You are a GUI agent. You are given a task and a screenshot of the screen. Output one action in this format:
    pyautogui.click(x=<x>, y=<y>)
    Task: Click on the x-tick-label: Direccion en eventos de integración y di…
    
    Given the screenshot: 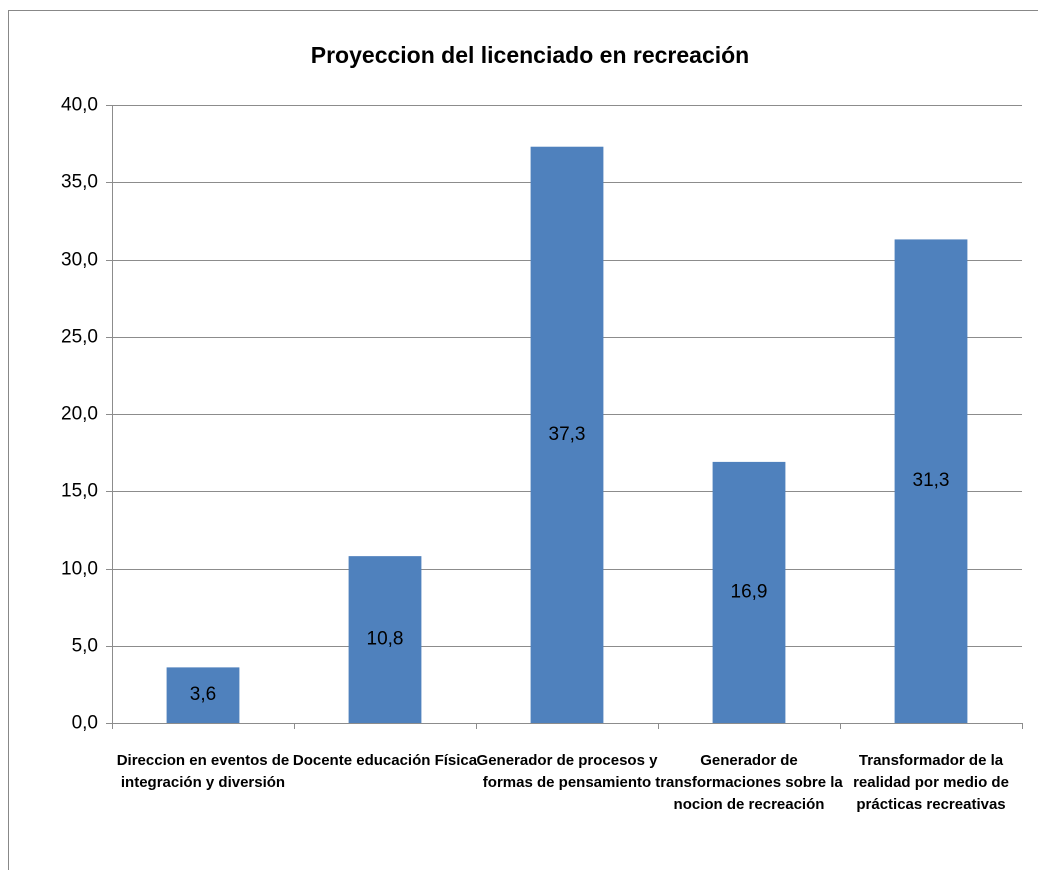 What is the action you would take?
    pyautogui.click(x=203, y=771)
    